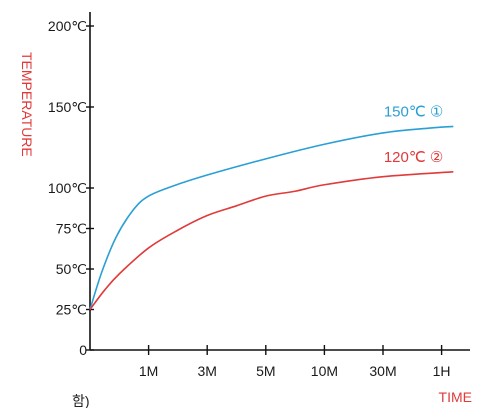  Describe the element at coordinates (442, 371) in the screenshot. I see `x-tick-label: 1H` at that location.